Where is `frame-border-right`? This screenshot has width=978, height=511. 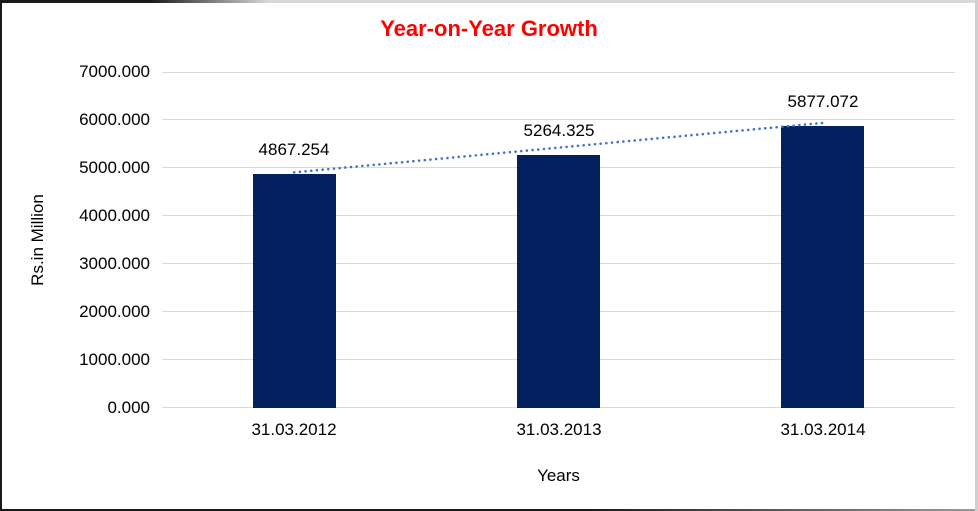 frame-border-right is located at coordinates (976, 255).